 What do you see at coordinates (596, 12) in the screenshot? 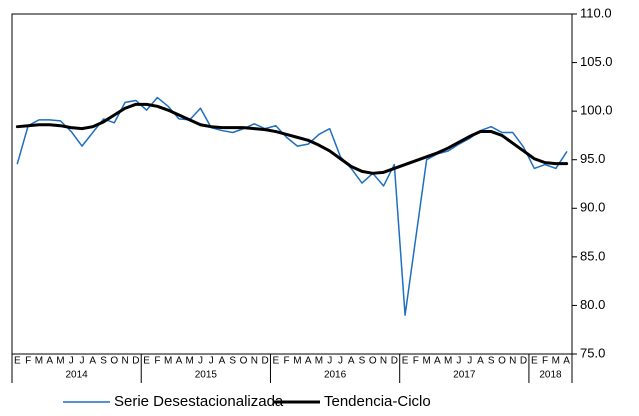
I see `y-tick-label: 110.0` at bounding box center [596, 12].